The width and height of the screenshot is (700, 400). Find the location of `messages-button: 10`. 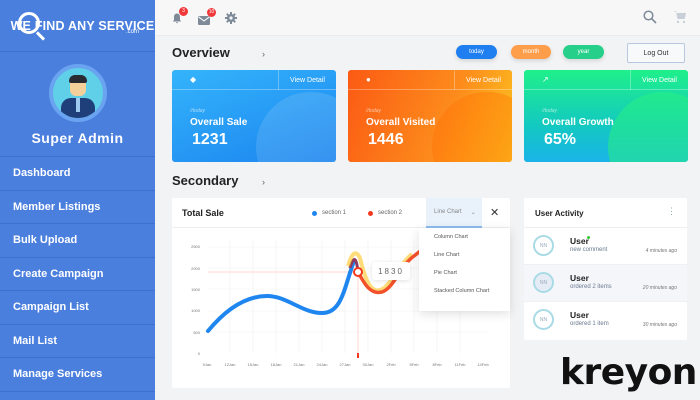

messages-button: 10 is located at coordinates (207, 19).